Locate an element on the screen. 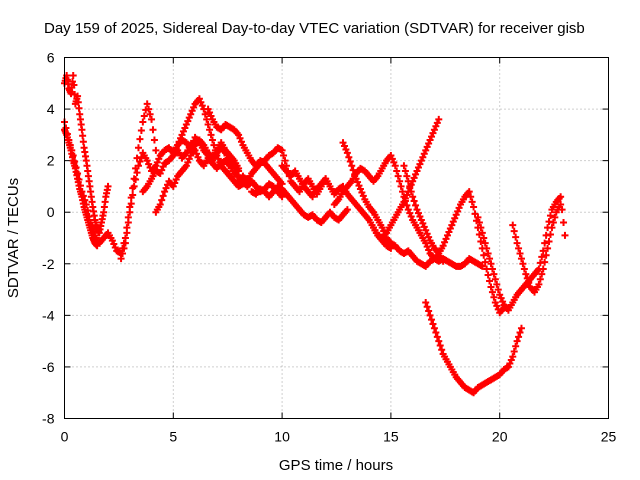 The height and width of the screenshot is (480, 640). y-tick-label: 2 is located at coordinates (51, 161).